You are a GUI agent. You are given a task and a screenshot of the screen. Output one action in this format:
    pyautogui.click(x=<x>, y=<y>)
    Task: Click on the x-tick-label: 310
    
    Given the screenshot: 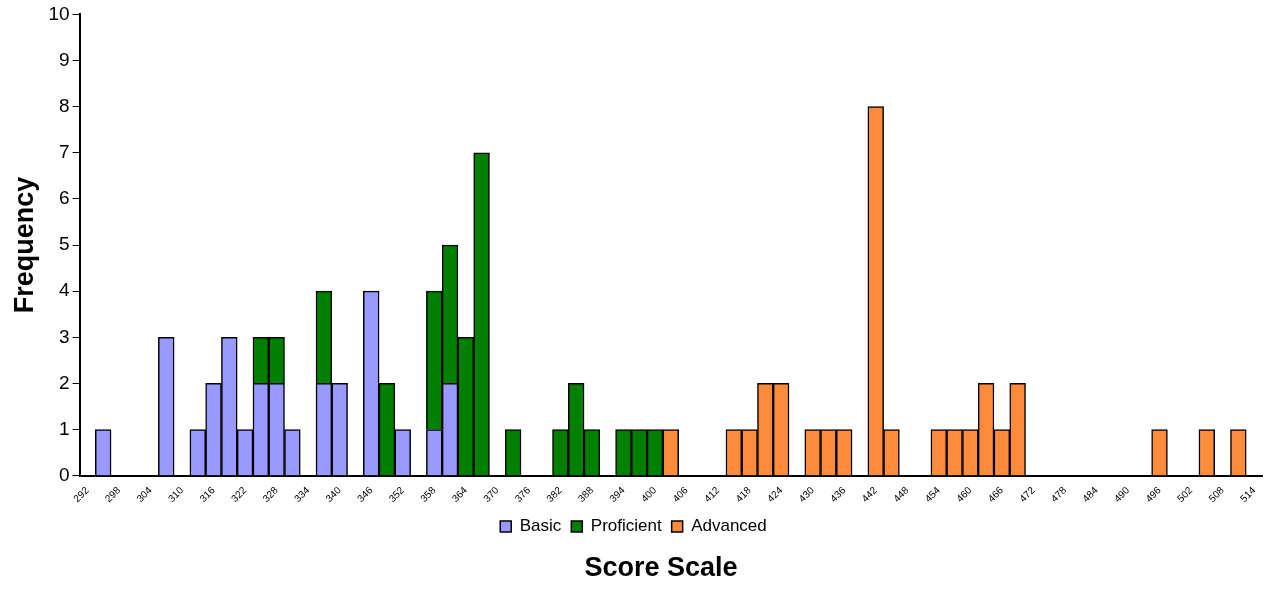 What is the action you would take?
    pyautogui.click(x=175, y=494)
    